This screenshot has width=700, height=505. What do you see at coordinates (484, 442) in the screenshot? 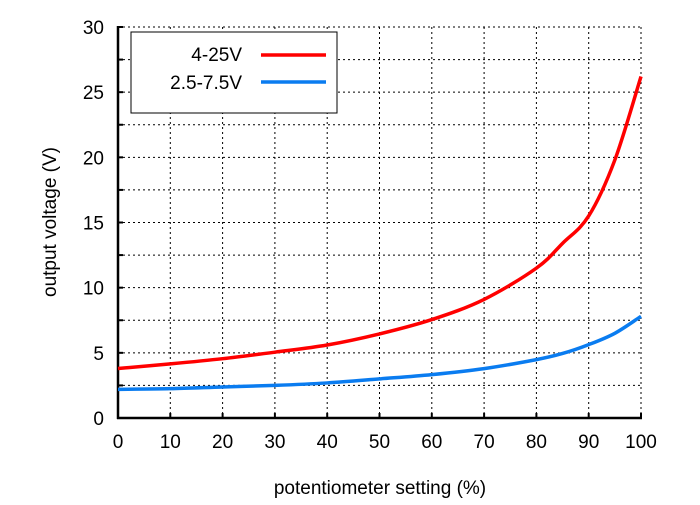
I see `x-tick-label: 70` at bounding box center [484, 442].